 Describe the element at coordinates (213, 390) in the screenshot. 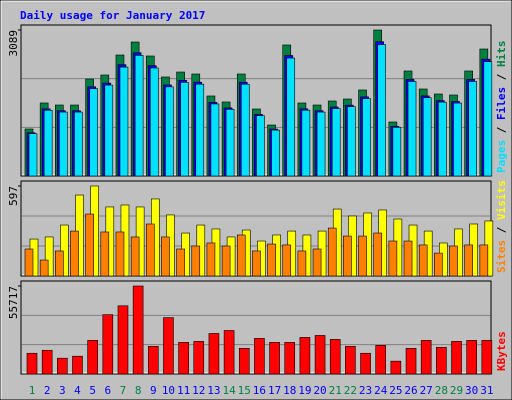

I see `x-tick-label: 13` at that location.